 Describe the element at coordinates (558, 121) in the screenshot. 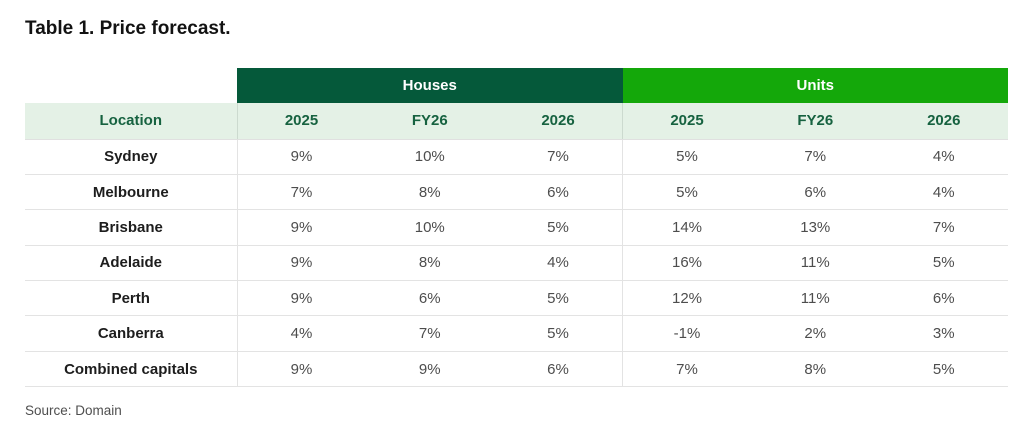

I see `houses-2026-column-header: 2026` at that location.